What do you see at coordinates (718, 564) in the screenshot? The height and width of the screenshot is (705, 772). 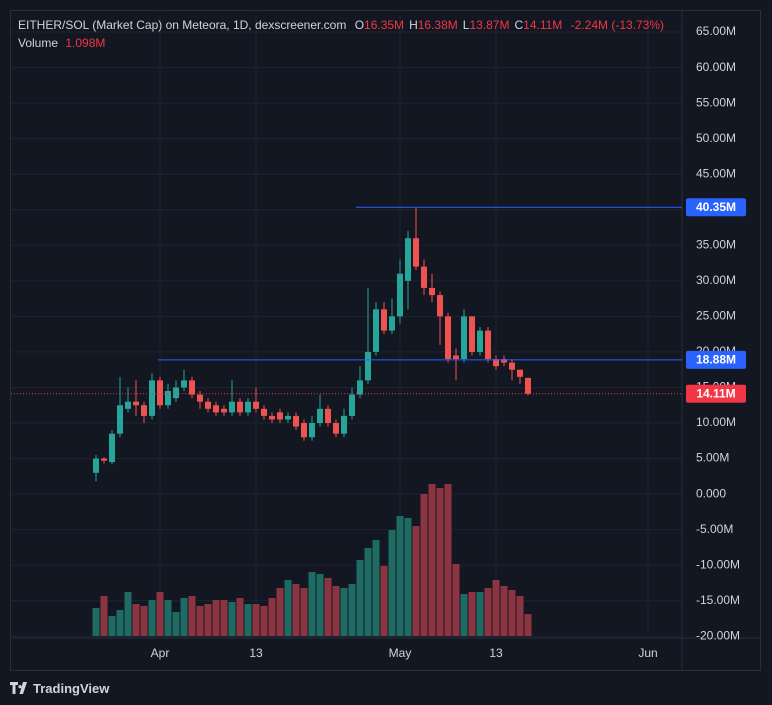 I see `y-tick-label: -10.00M` at bounding box center [718, 564].